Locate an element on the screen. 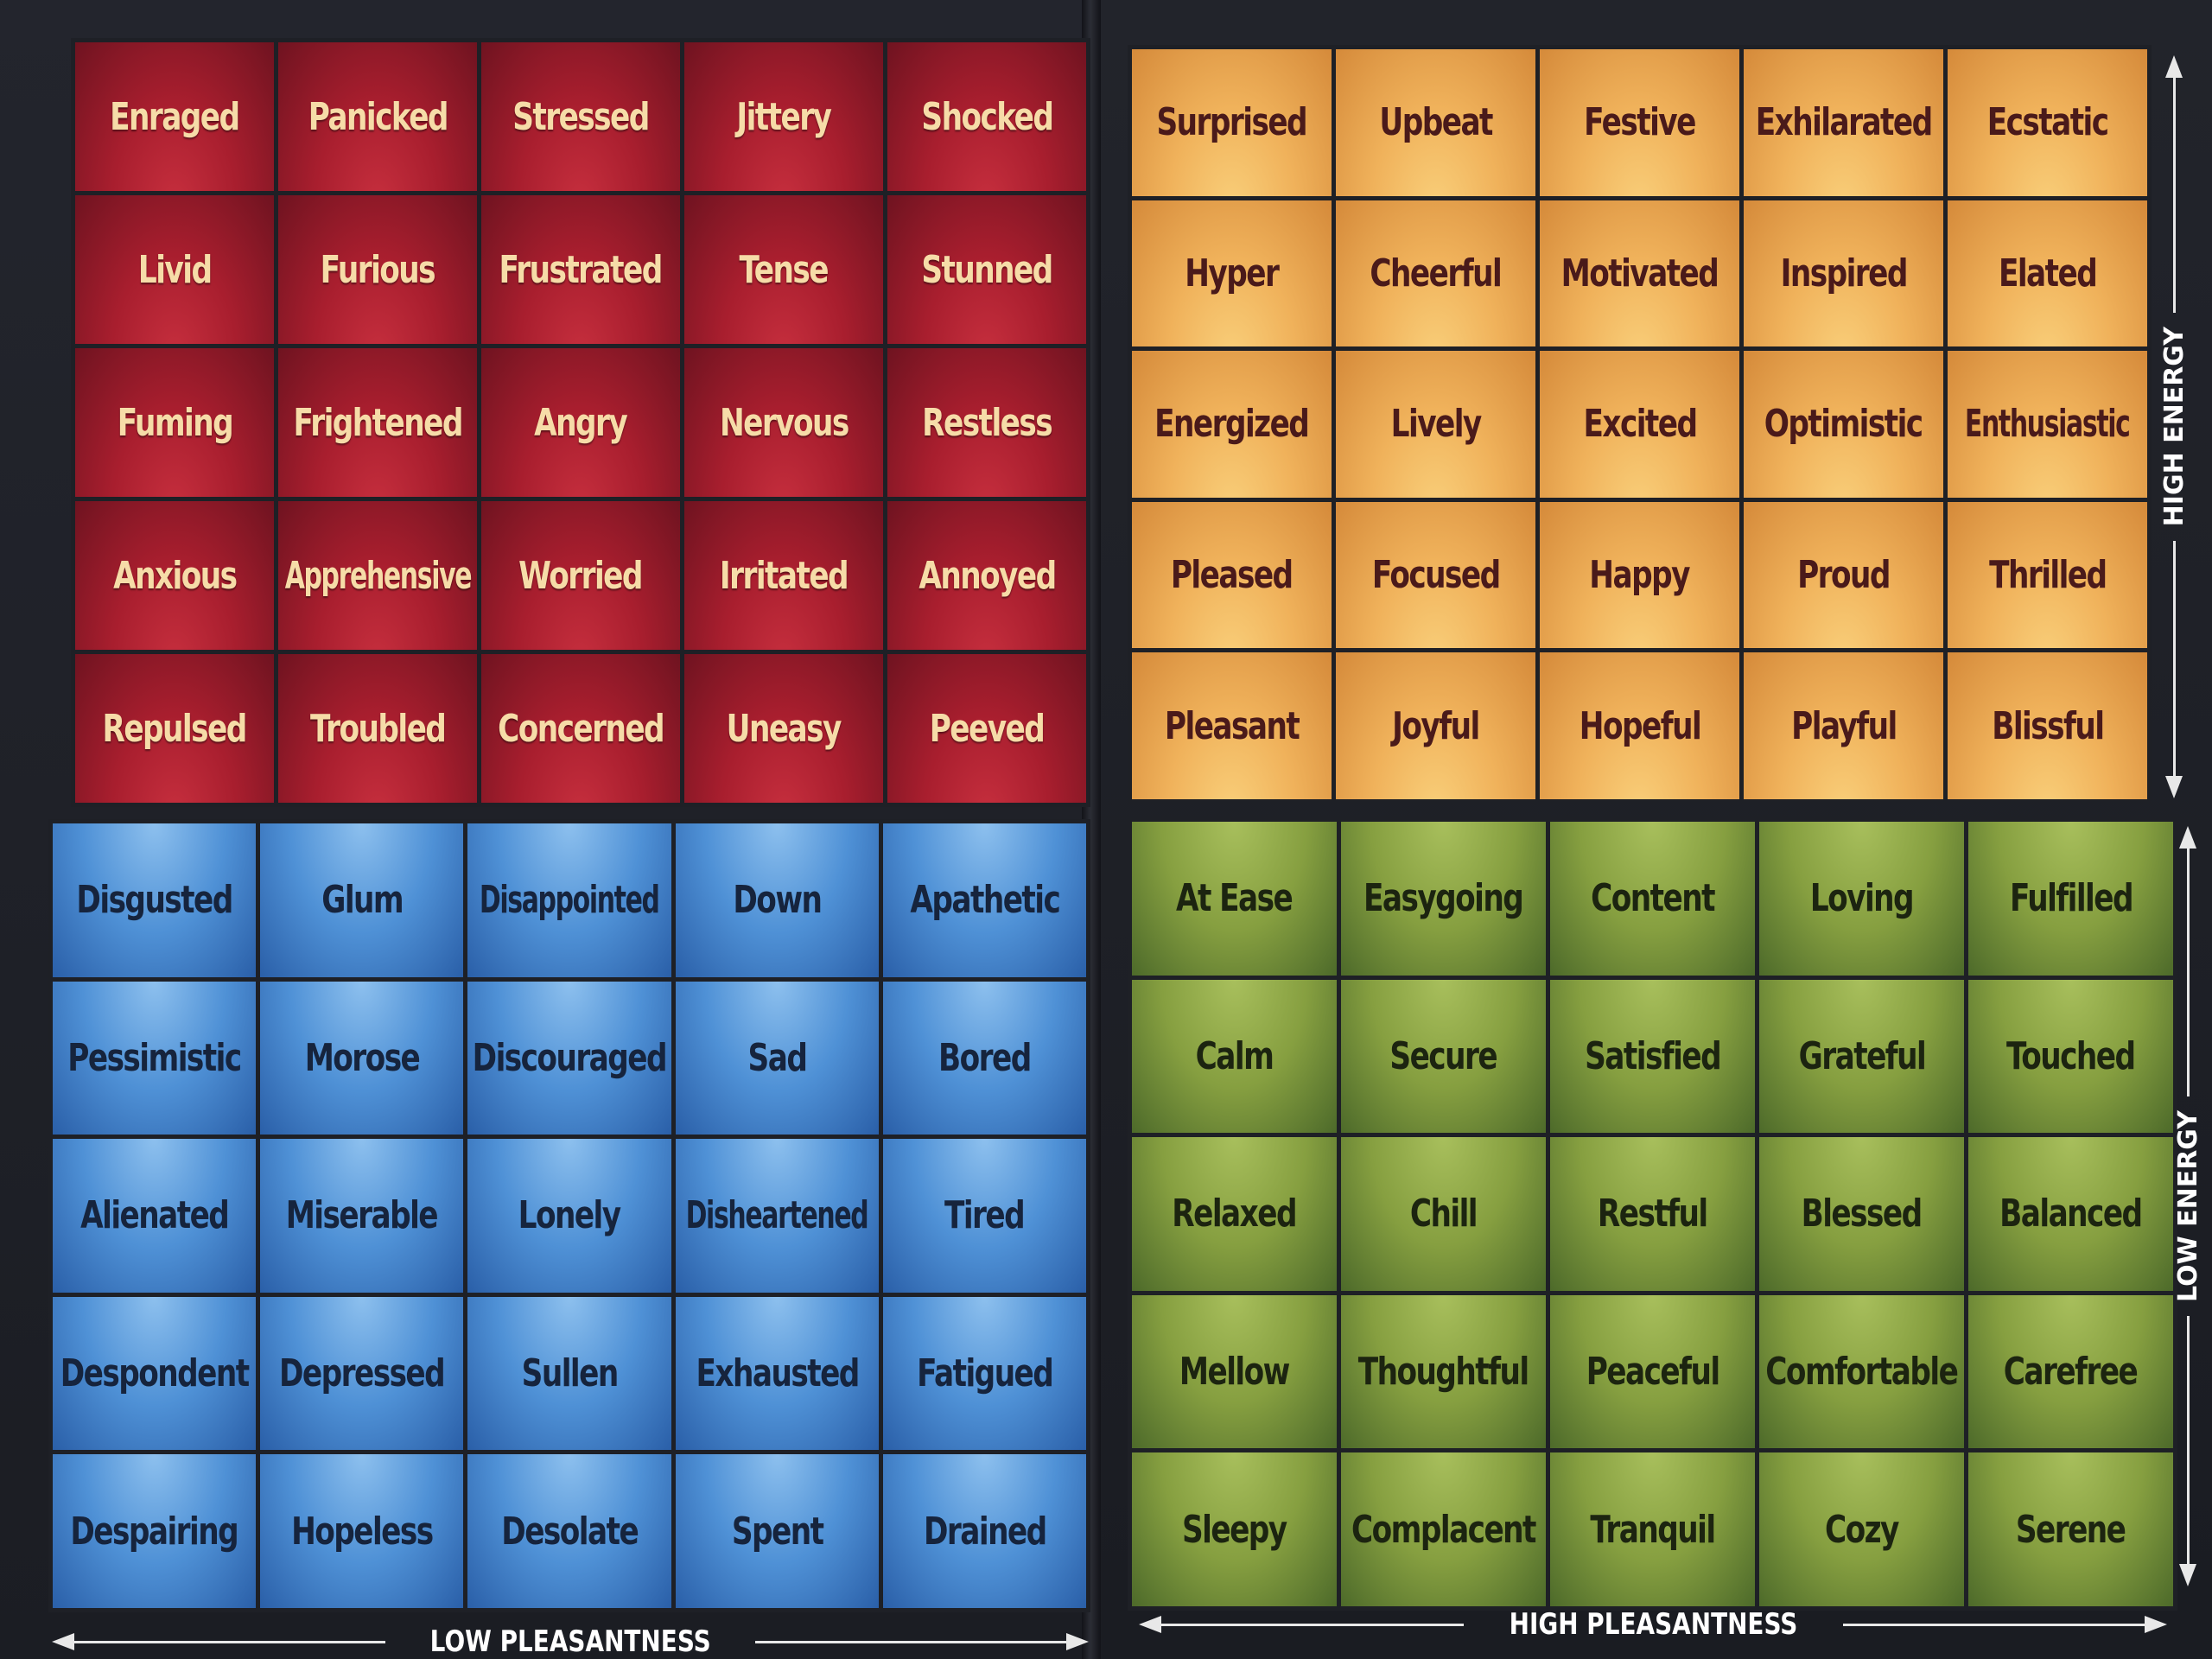  emotion-label: Troubled is located at coordinates (378, 728).